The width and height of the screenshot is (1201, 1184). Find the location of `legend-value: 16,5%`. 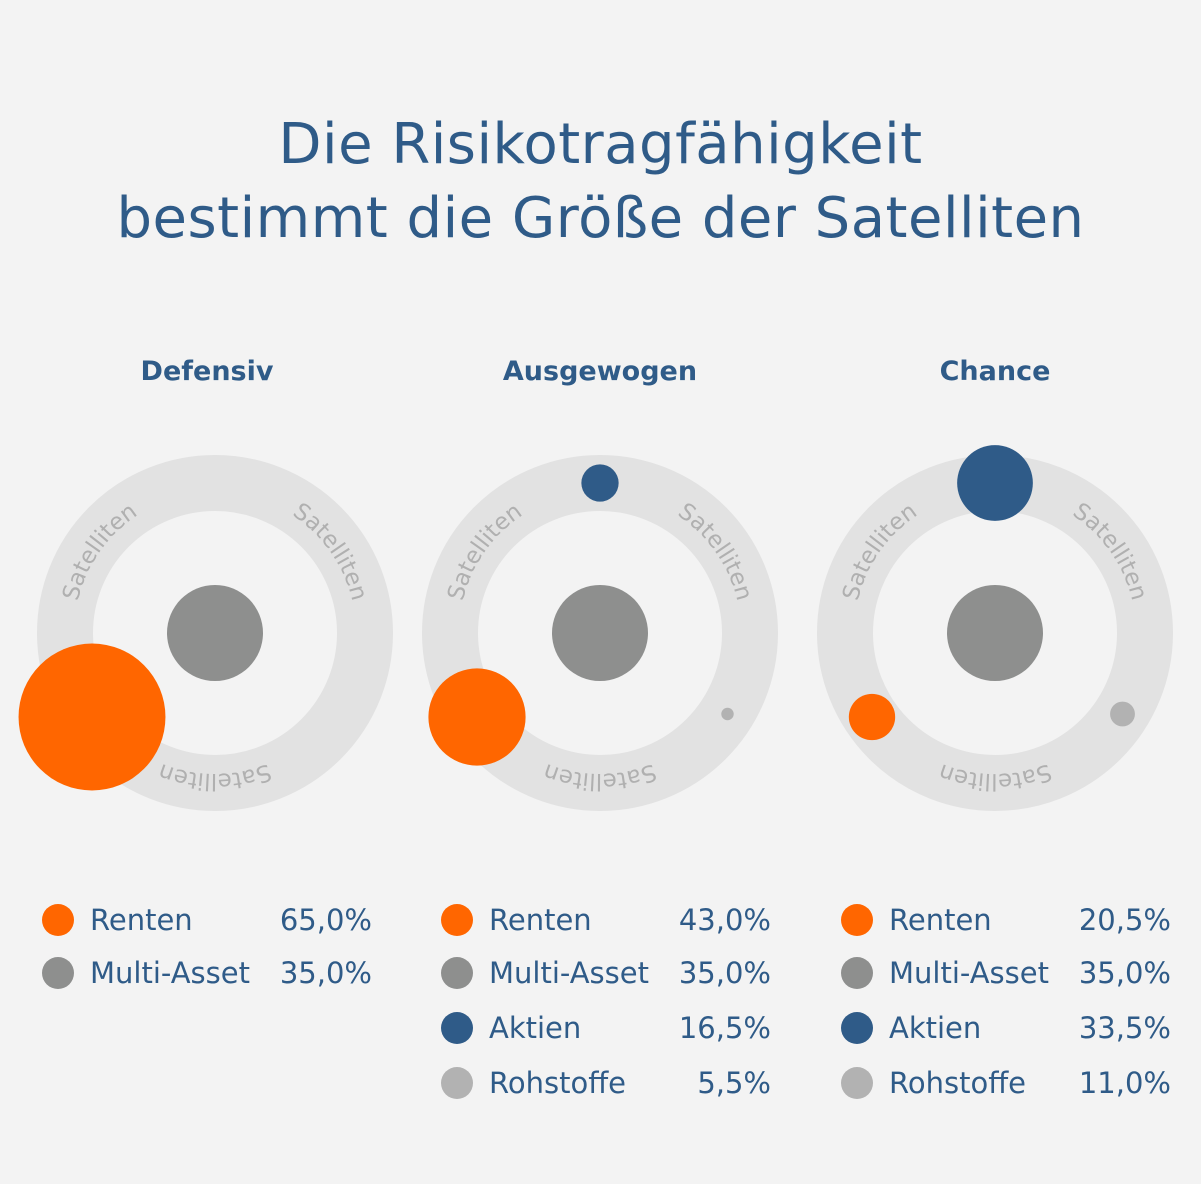

legend-value: 16,5% is located at coordinates (724, 1027).